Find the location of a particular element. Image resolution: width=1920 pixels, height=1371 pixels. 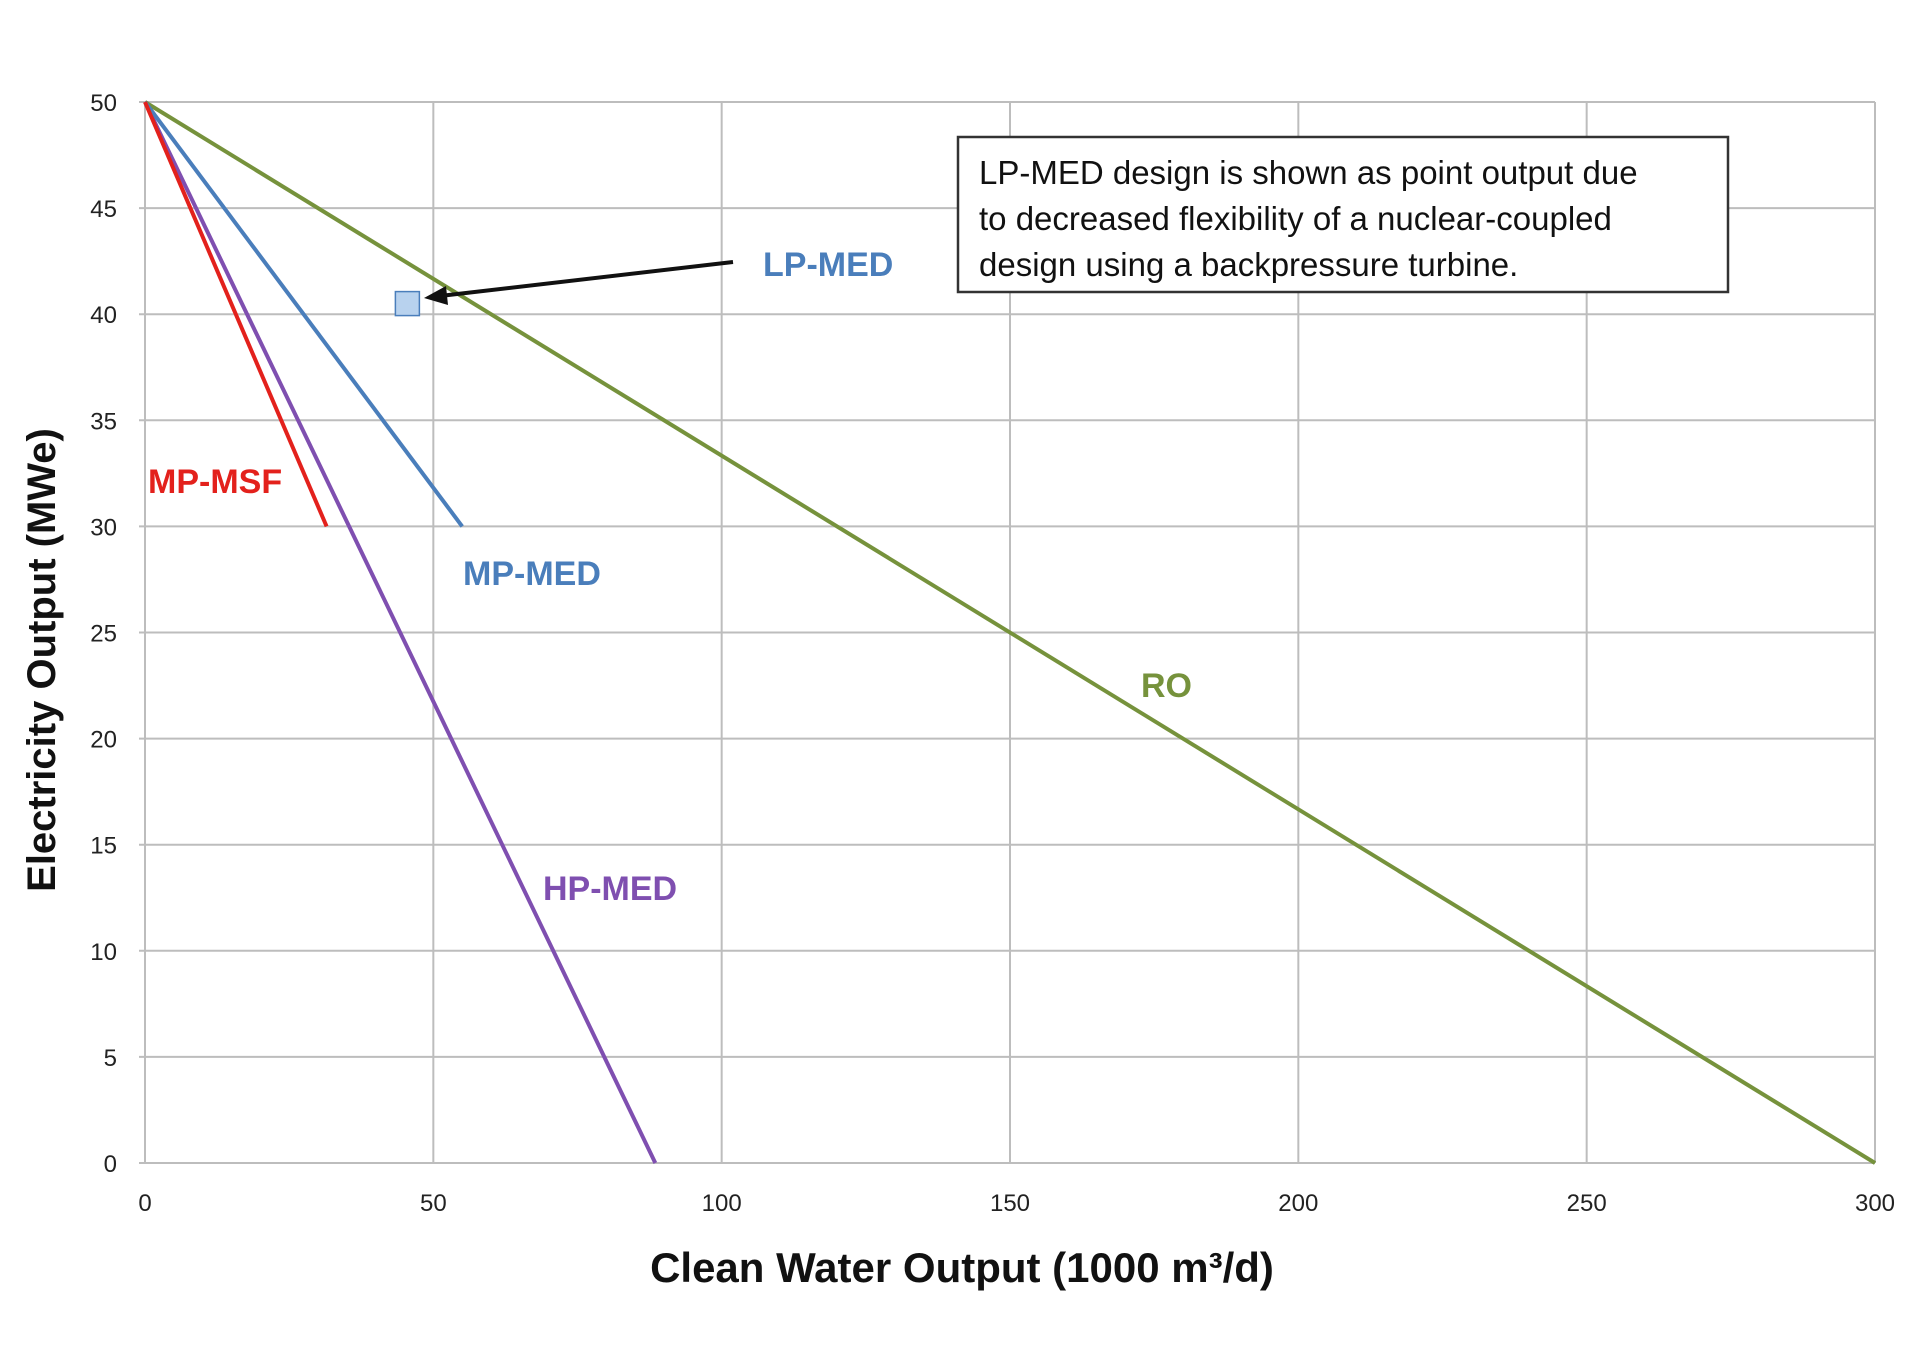

y-axis-title: Electricity Output (MWe) is located at coordinates (42, 660).